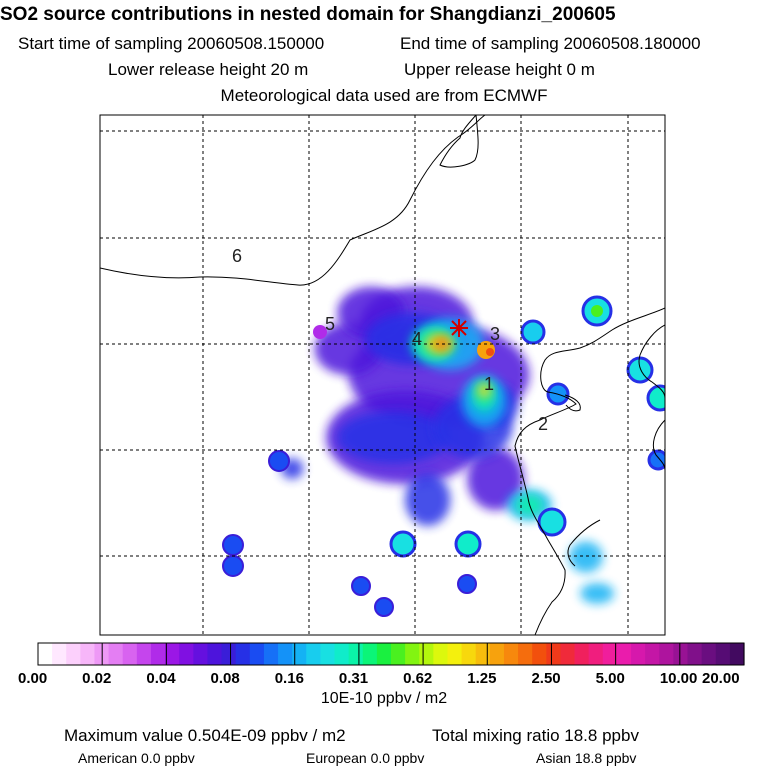  What do you see at coordinates (417, 339) in the screenshot?
I see `contour-label-4: 4` at bounding box center [417, 339].